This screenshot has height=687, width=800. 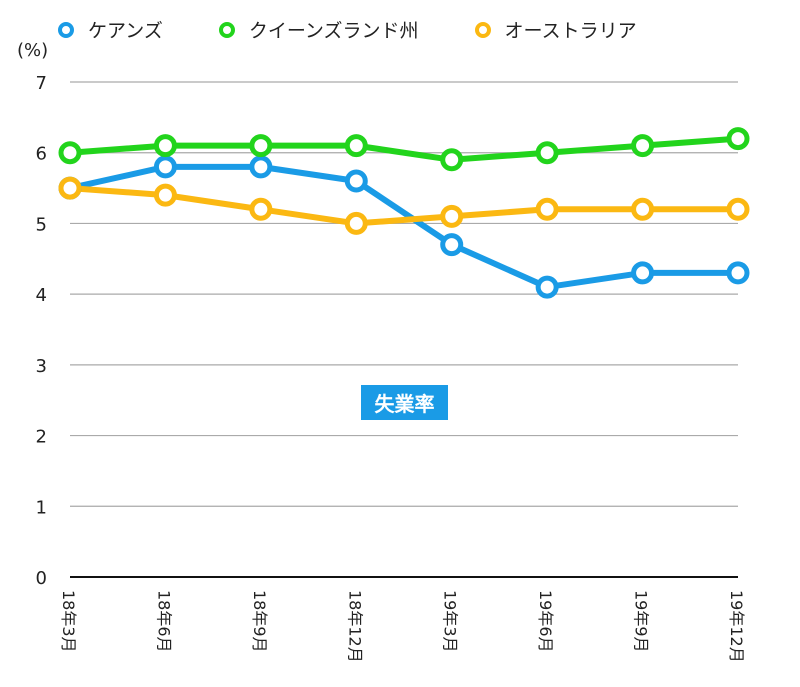 I want to click on legend-item-queensland: クイーンズランド州, so click(x=318, y=29).